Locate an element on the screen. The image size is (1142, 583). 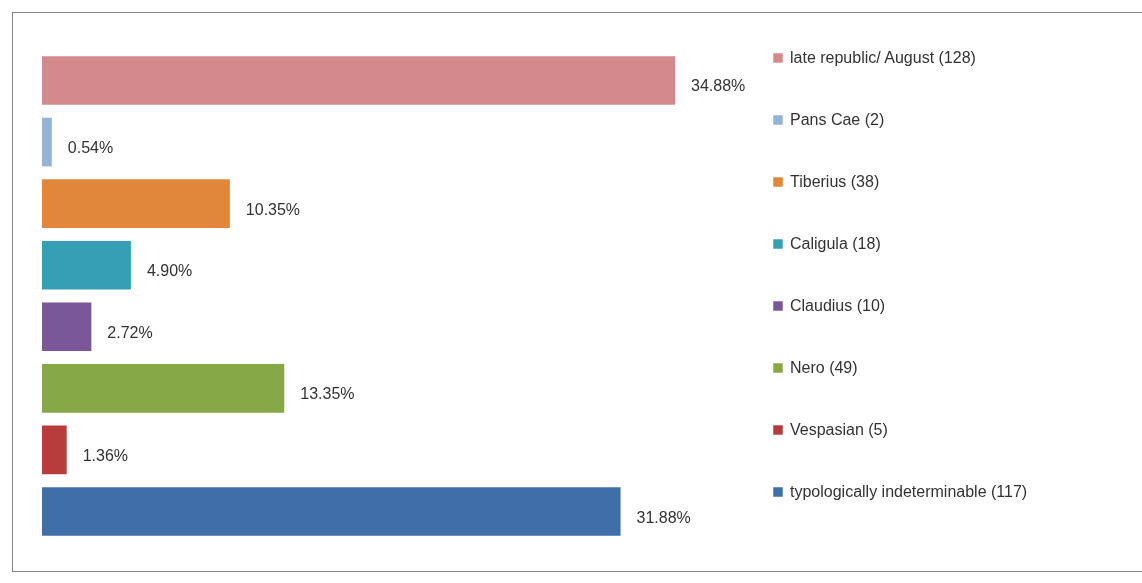
data-label: 10.35% is located at coordinates (273, 209).